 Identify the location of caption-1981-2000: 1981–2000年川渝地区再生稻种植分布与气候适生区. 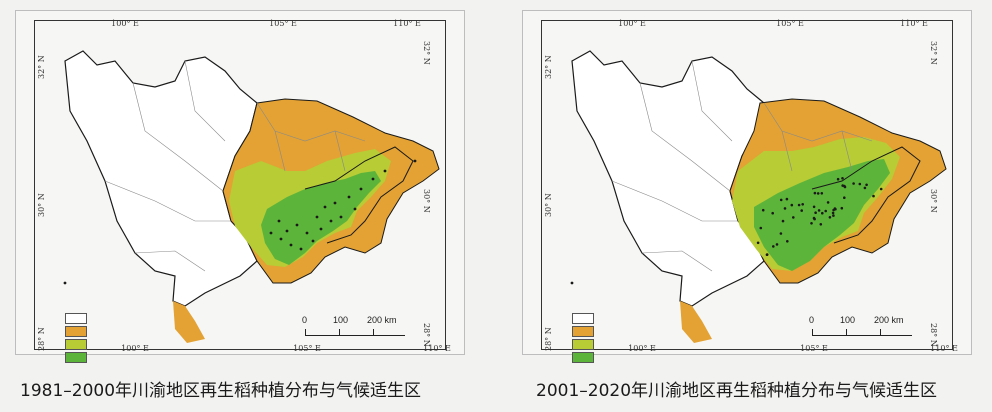
(221, 391).